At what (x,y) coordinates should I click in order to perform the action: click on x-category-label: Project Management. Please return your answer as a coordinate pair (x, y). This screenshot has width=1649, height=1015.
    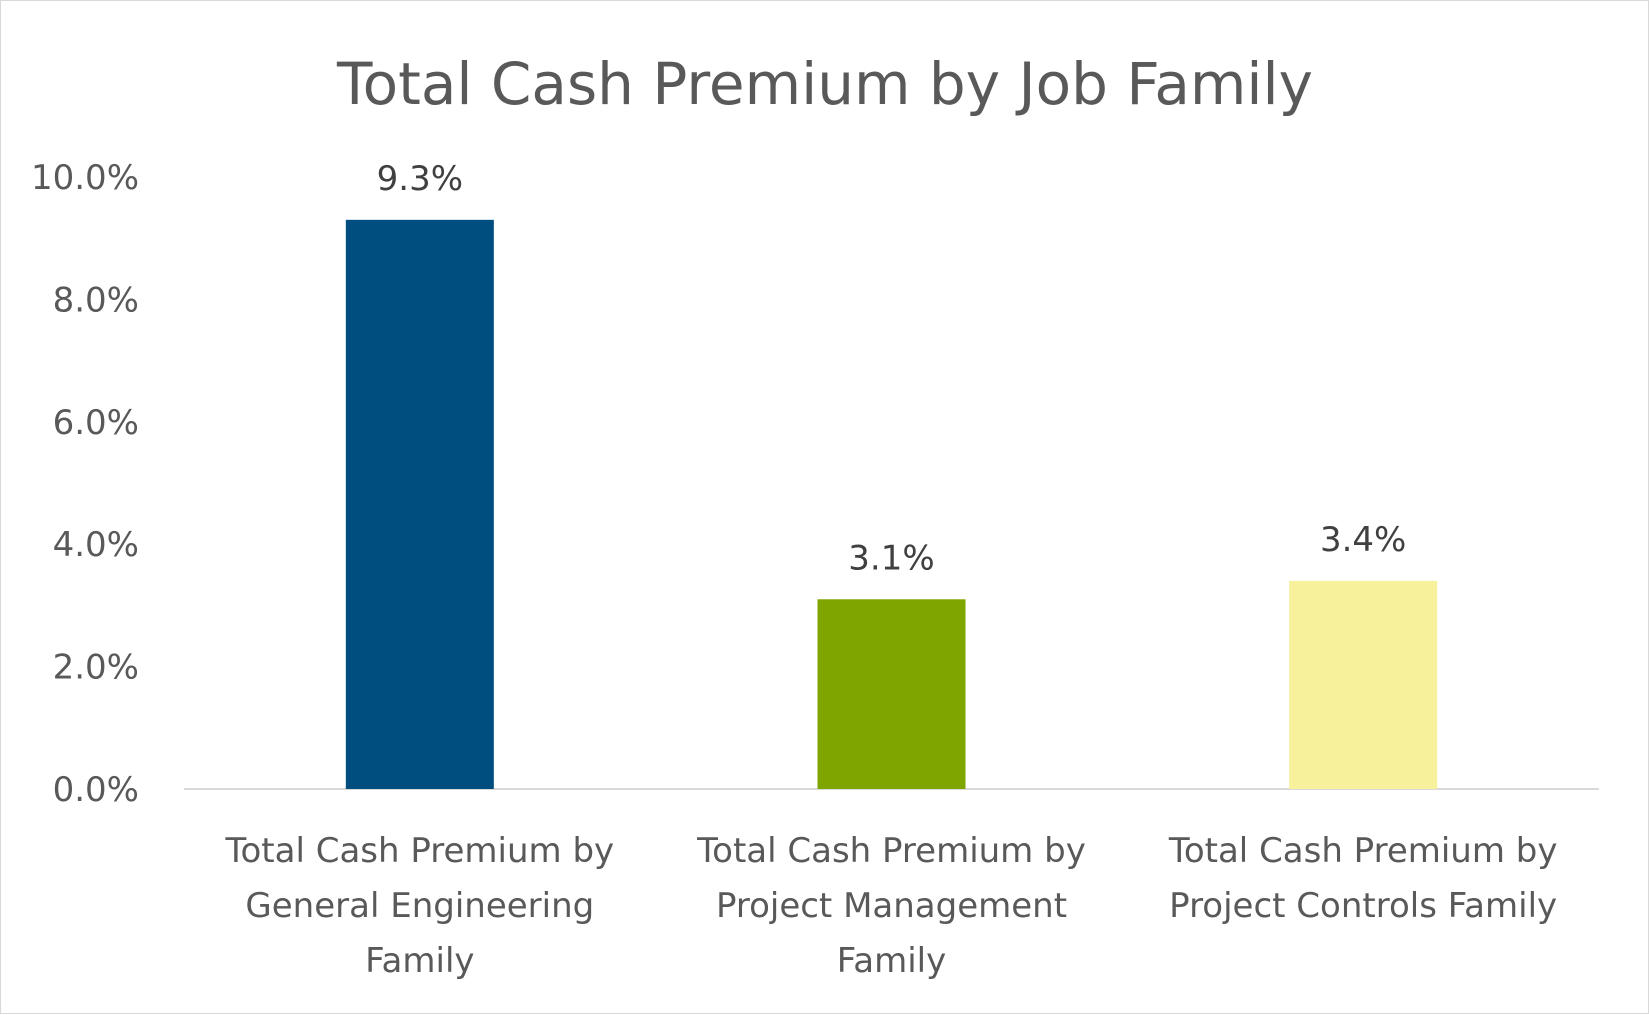
    Looking at the image, I should click on (891, 906).